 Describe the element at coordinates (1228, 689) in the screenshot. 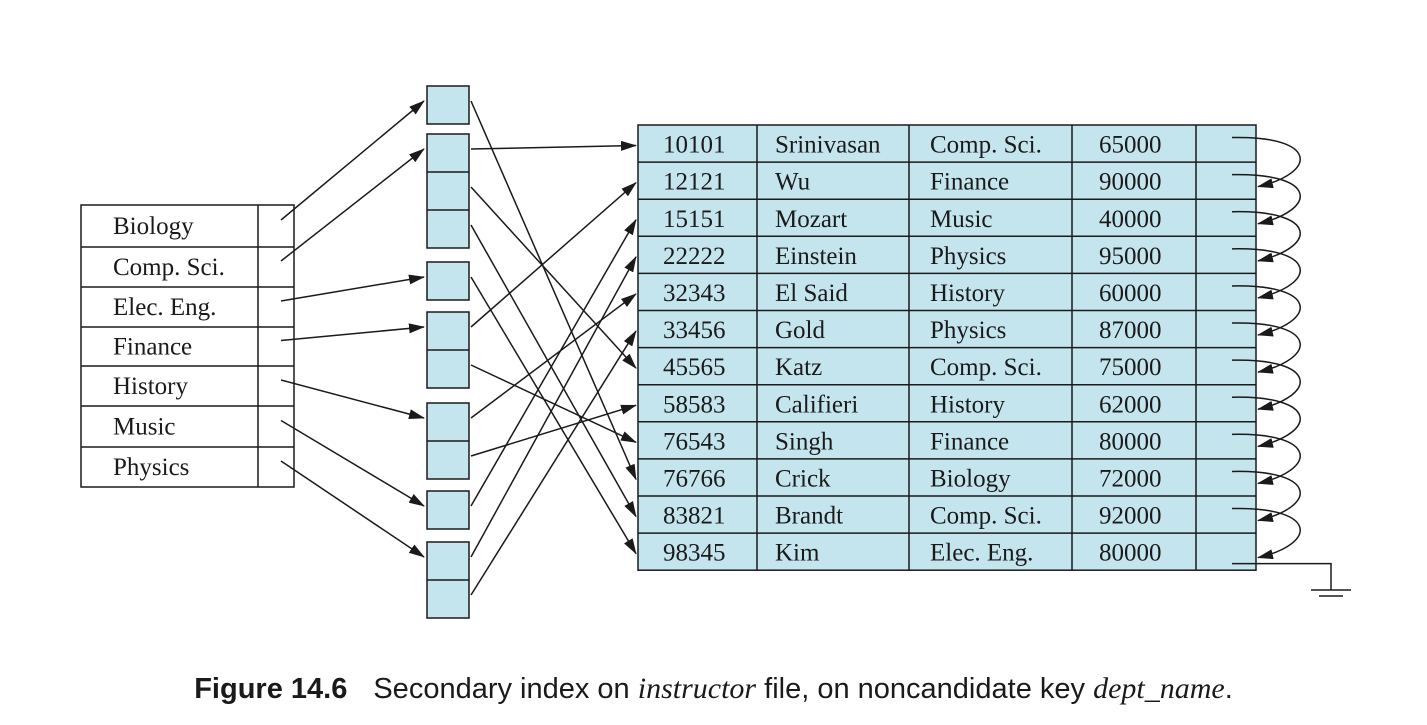

I see `caption-text-3: .` at that location.